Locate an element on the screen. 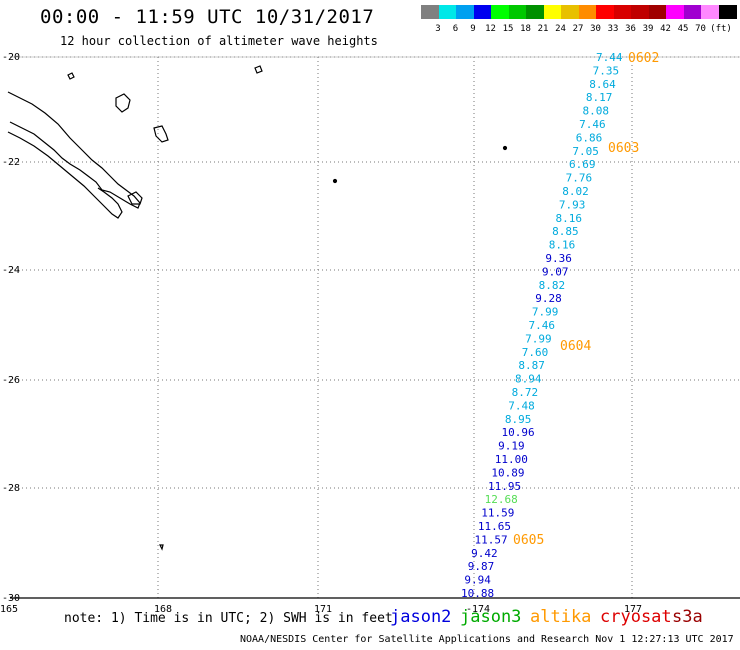  wave-height-value: 11.57 is located at coordinates (491, 539).